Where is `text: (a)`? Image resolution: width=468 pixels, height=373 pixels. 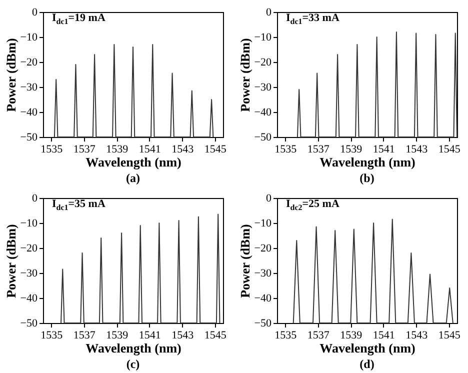
text: (a) is located at coordinates (133, 178).